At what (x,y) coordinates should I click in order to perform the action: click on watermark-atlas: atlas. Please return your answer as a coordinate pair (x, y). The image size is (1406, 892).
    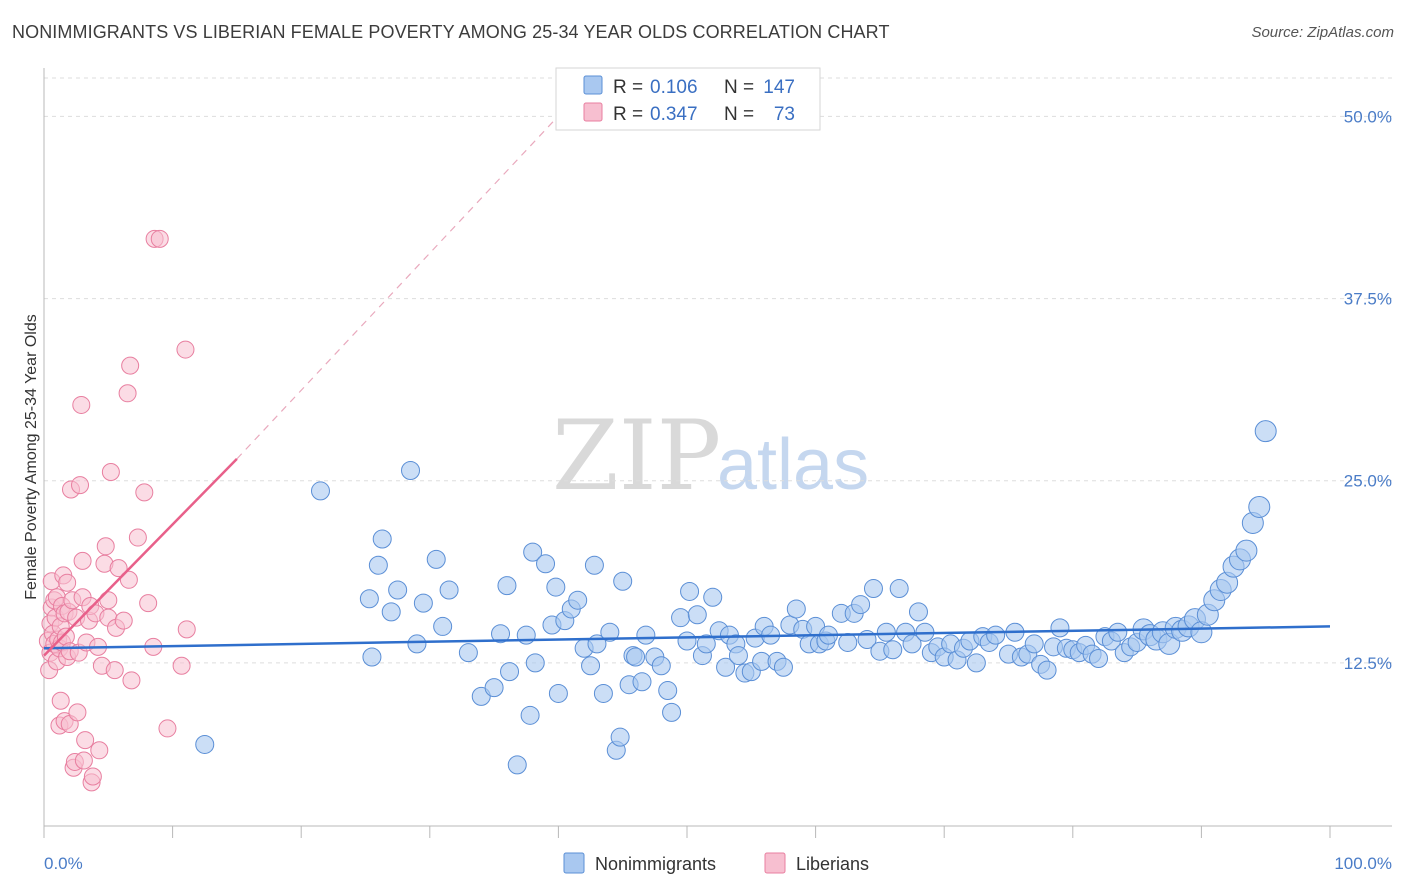
    Looking at the image, I should click on (793, 465).